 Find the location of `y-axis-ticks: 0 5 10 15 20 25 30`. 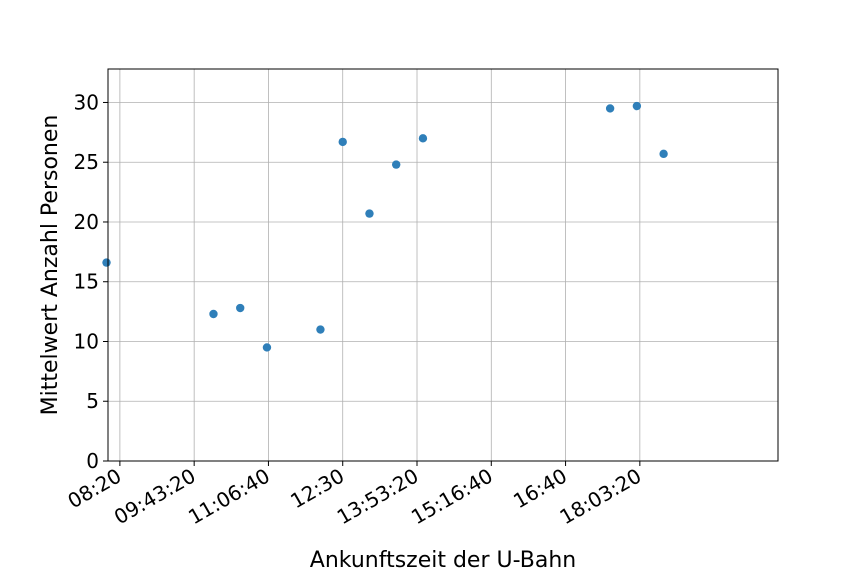

y-axis-ticks: 0 5 10 15 20 25 30 is located at coordinates (91, 281).